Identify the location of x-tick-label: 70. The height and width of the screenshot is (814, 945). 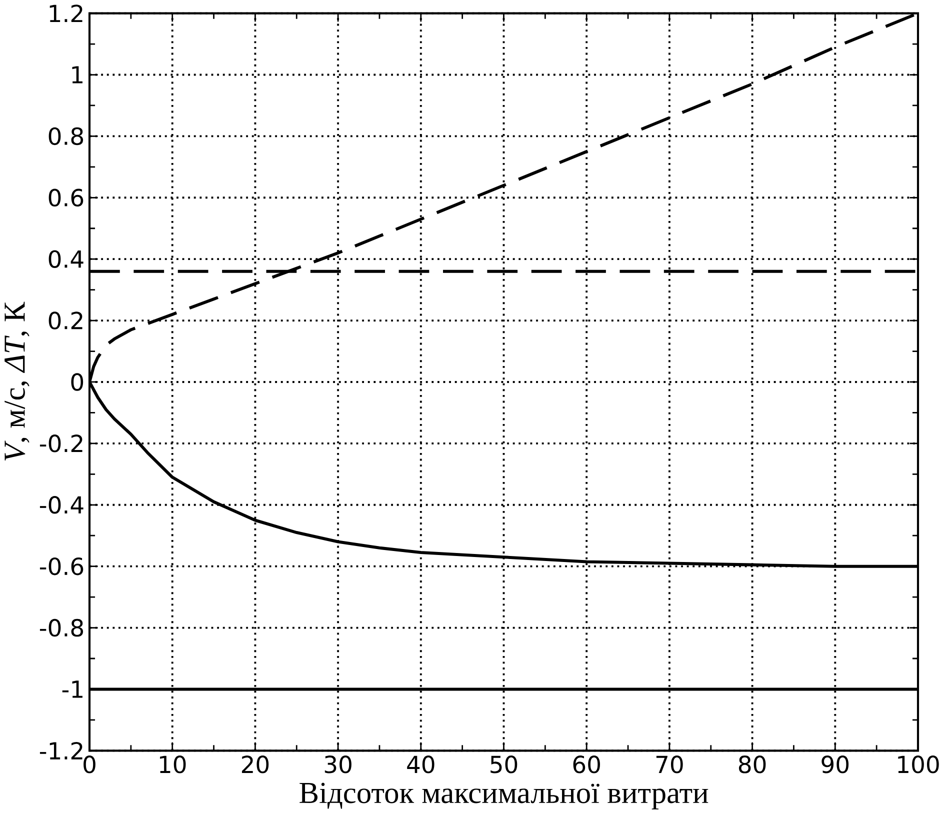
(669, 765).